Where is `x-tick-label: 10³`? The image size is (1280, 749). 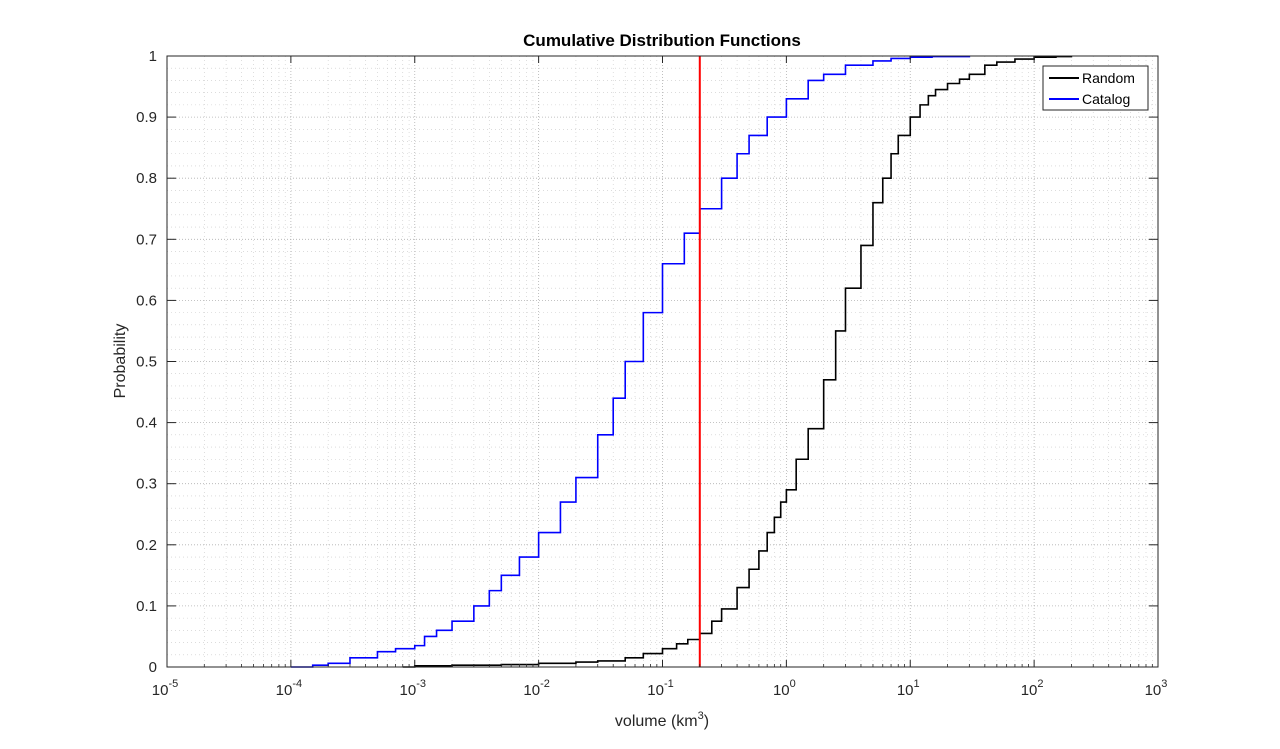 x-tick-label: 10³ is located at coordinates (1156, 688).